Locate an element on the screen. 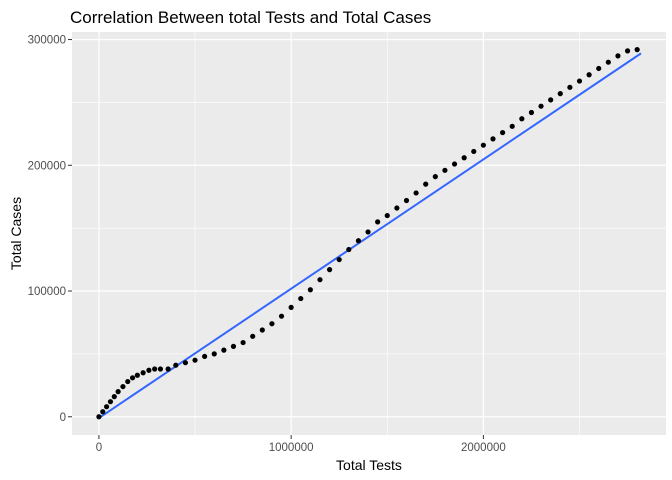 This screenshot has height=480, width=672. y-axis-title: Total Cases is located at coordinates (16, 233).